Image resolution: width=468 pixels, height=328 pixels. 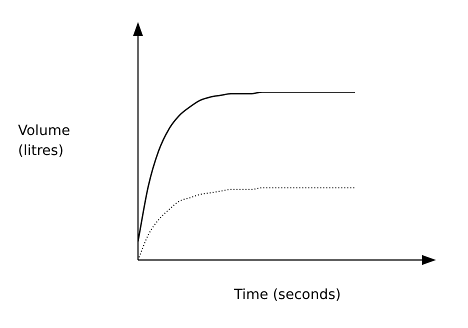 I want to click on y-axis-title: Volume (litres), so click(x=45, y=141).